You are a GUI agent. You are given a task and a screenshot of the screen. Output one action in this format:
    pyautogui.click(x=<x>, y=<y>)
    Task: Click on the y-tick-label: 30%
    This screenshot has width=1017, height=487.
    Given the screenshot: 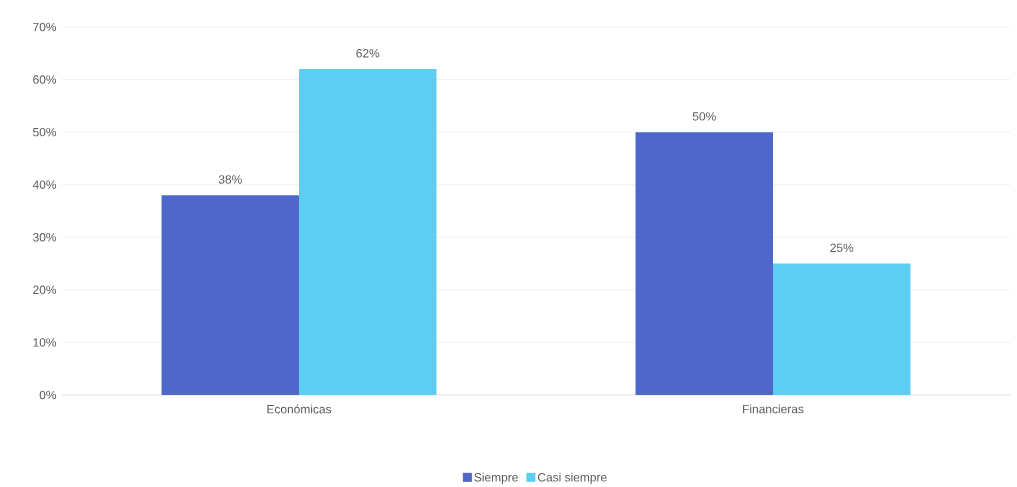 What is the action you would take?
    pyautogui.click(x=45, y=237)
    